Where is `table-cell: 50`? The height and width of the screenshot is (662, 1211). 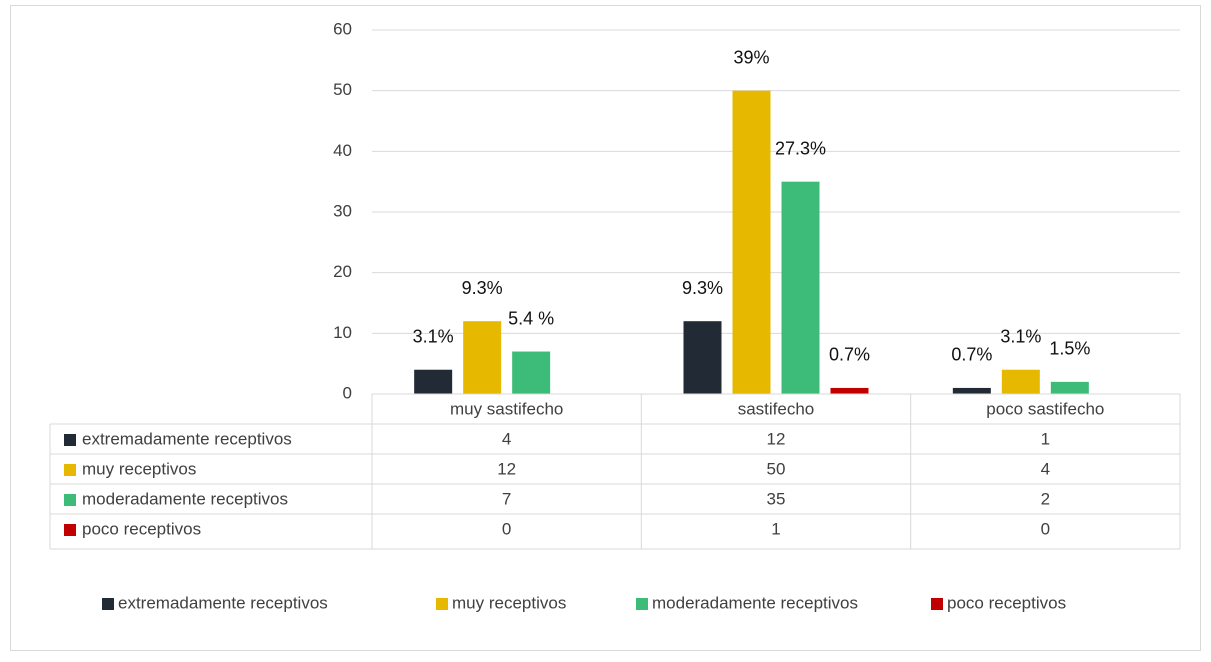
table-cell: 50 is located at coordinates (776, 468).